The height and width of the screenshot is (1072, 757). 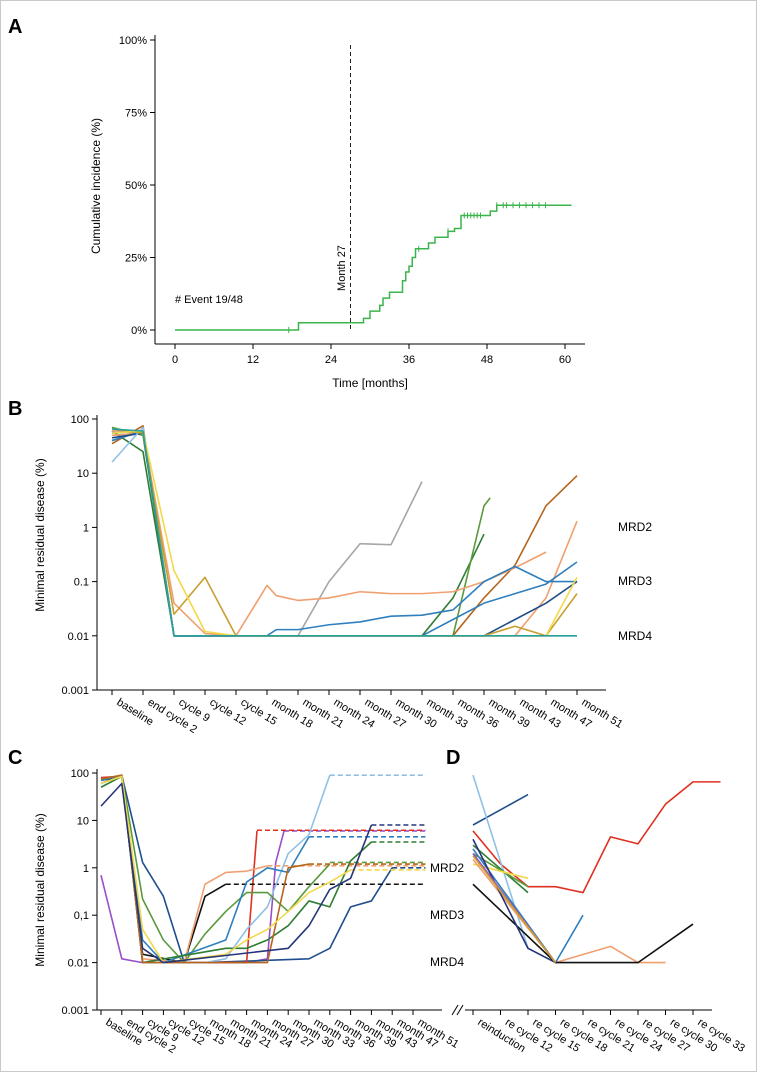 I want to click on panel-c-ytick-label: 0.01, so click(x=78, y=964).